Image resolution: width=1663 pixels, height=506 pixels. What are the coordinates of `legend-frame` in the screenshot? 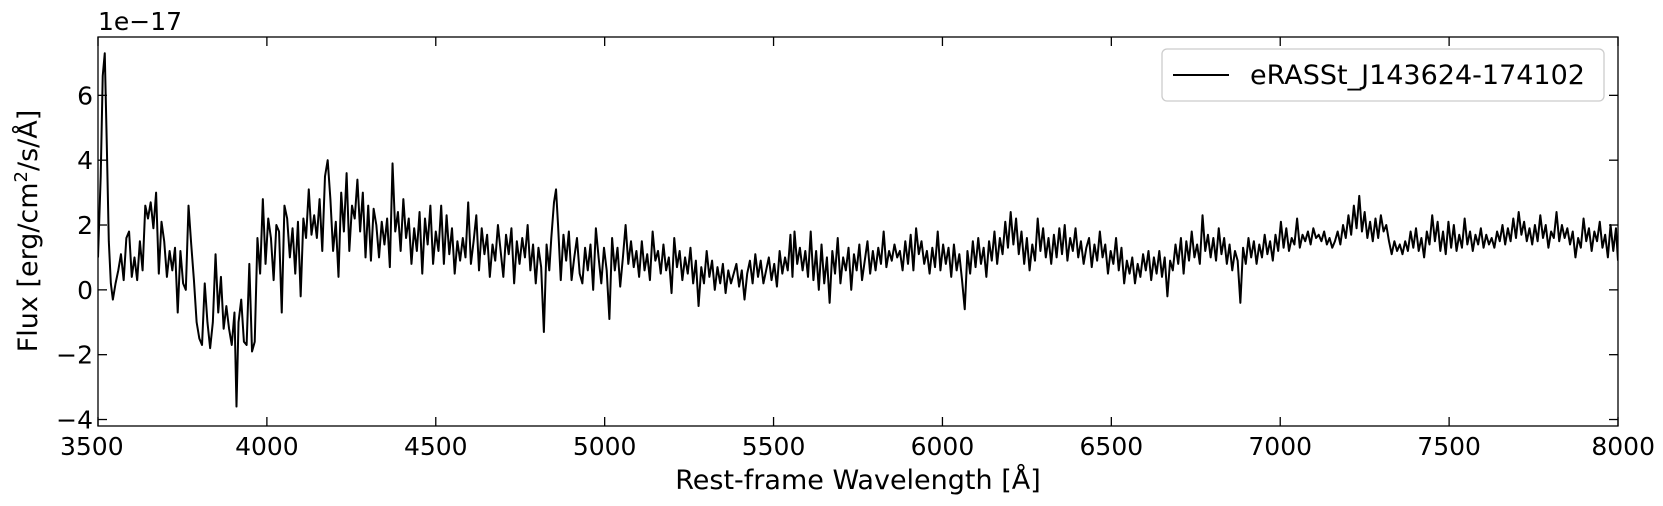 It's located at (1383, 75).